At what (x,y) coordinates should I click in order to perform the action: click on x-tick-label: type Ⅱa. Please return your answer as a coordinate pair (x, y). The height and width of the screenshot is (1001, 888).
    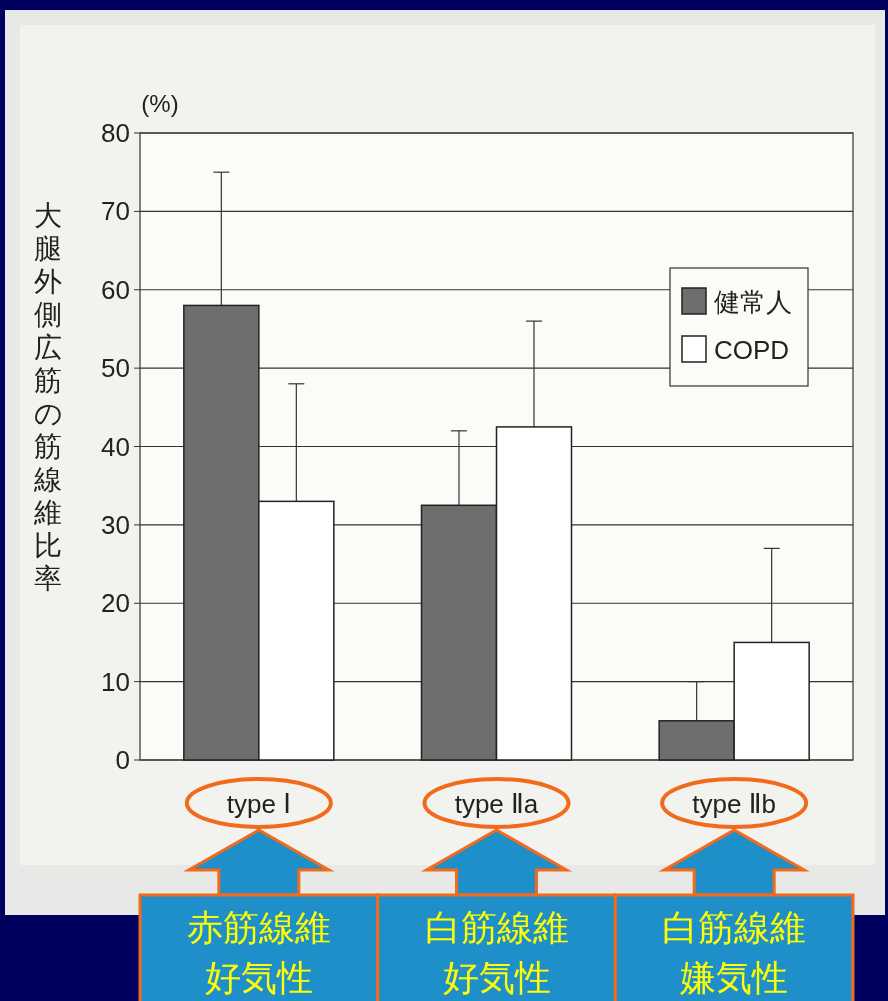
    Looking at the image, I should click on (496, 804).